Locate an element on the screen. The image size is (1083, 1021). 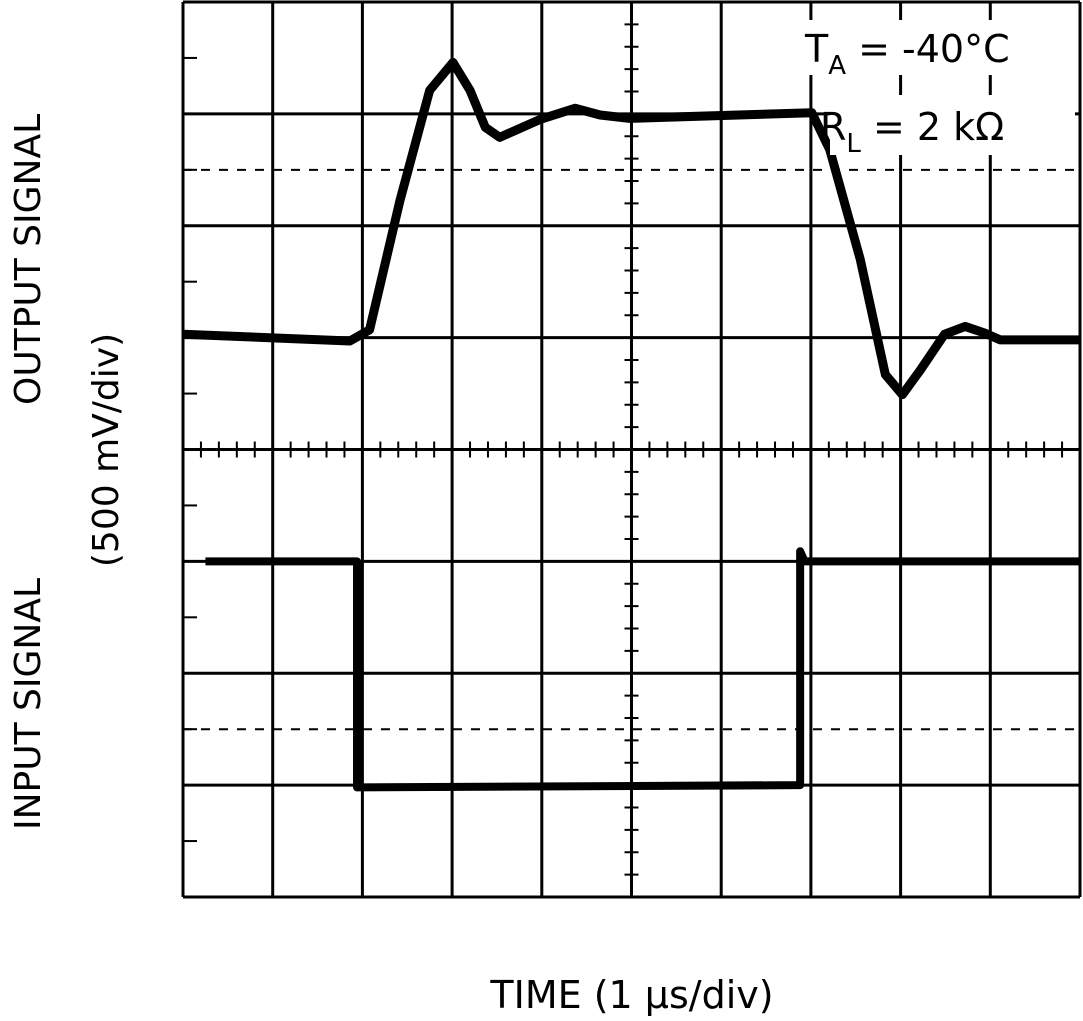
svg-text: TA = -40°C is located at coordinates (907, 54).